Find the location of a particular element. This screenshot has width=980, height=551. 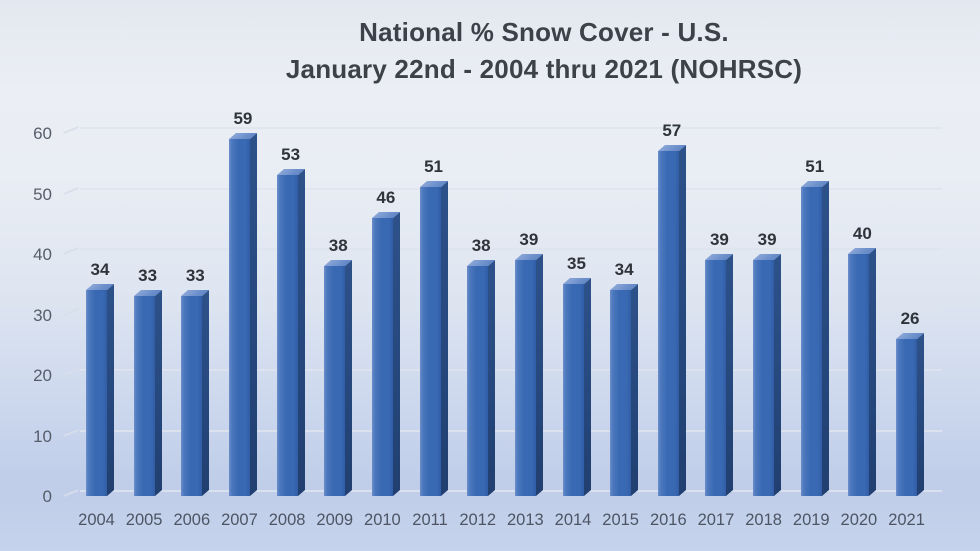

bar-value-label: 57 is located at coordinates (672, 131).